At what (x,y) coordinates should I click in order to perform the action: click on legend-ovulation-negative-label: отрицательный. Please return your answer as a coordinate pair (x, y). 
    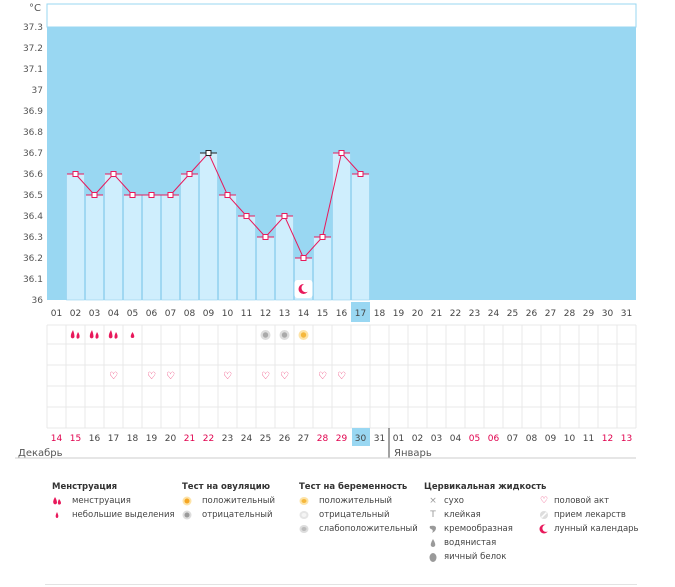
    Looking at the image, I should click on (237, 515).